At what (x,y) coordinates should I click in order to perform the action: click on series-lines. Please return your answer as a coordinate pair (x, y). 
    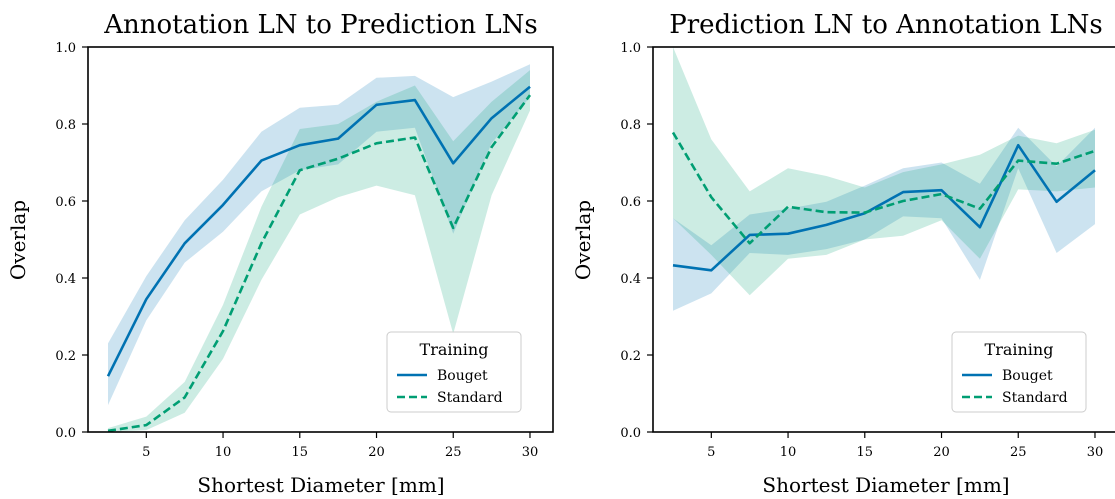
    Looking at the image, I should click on (883, 201).